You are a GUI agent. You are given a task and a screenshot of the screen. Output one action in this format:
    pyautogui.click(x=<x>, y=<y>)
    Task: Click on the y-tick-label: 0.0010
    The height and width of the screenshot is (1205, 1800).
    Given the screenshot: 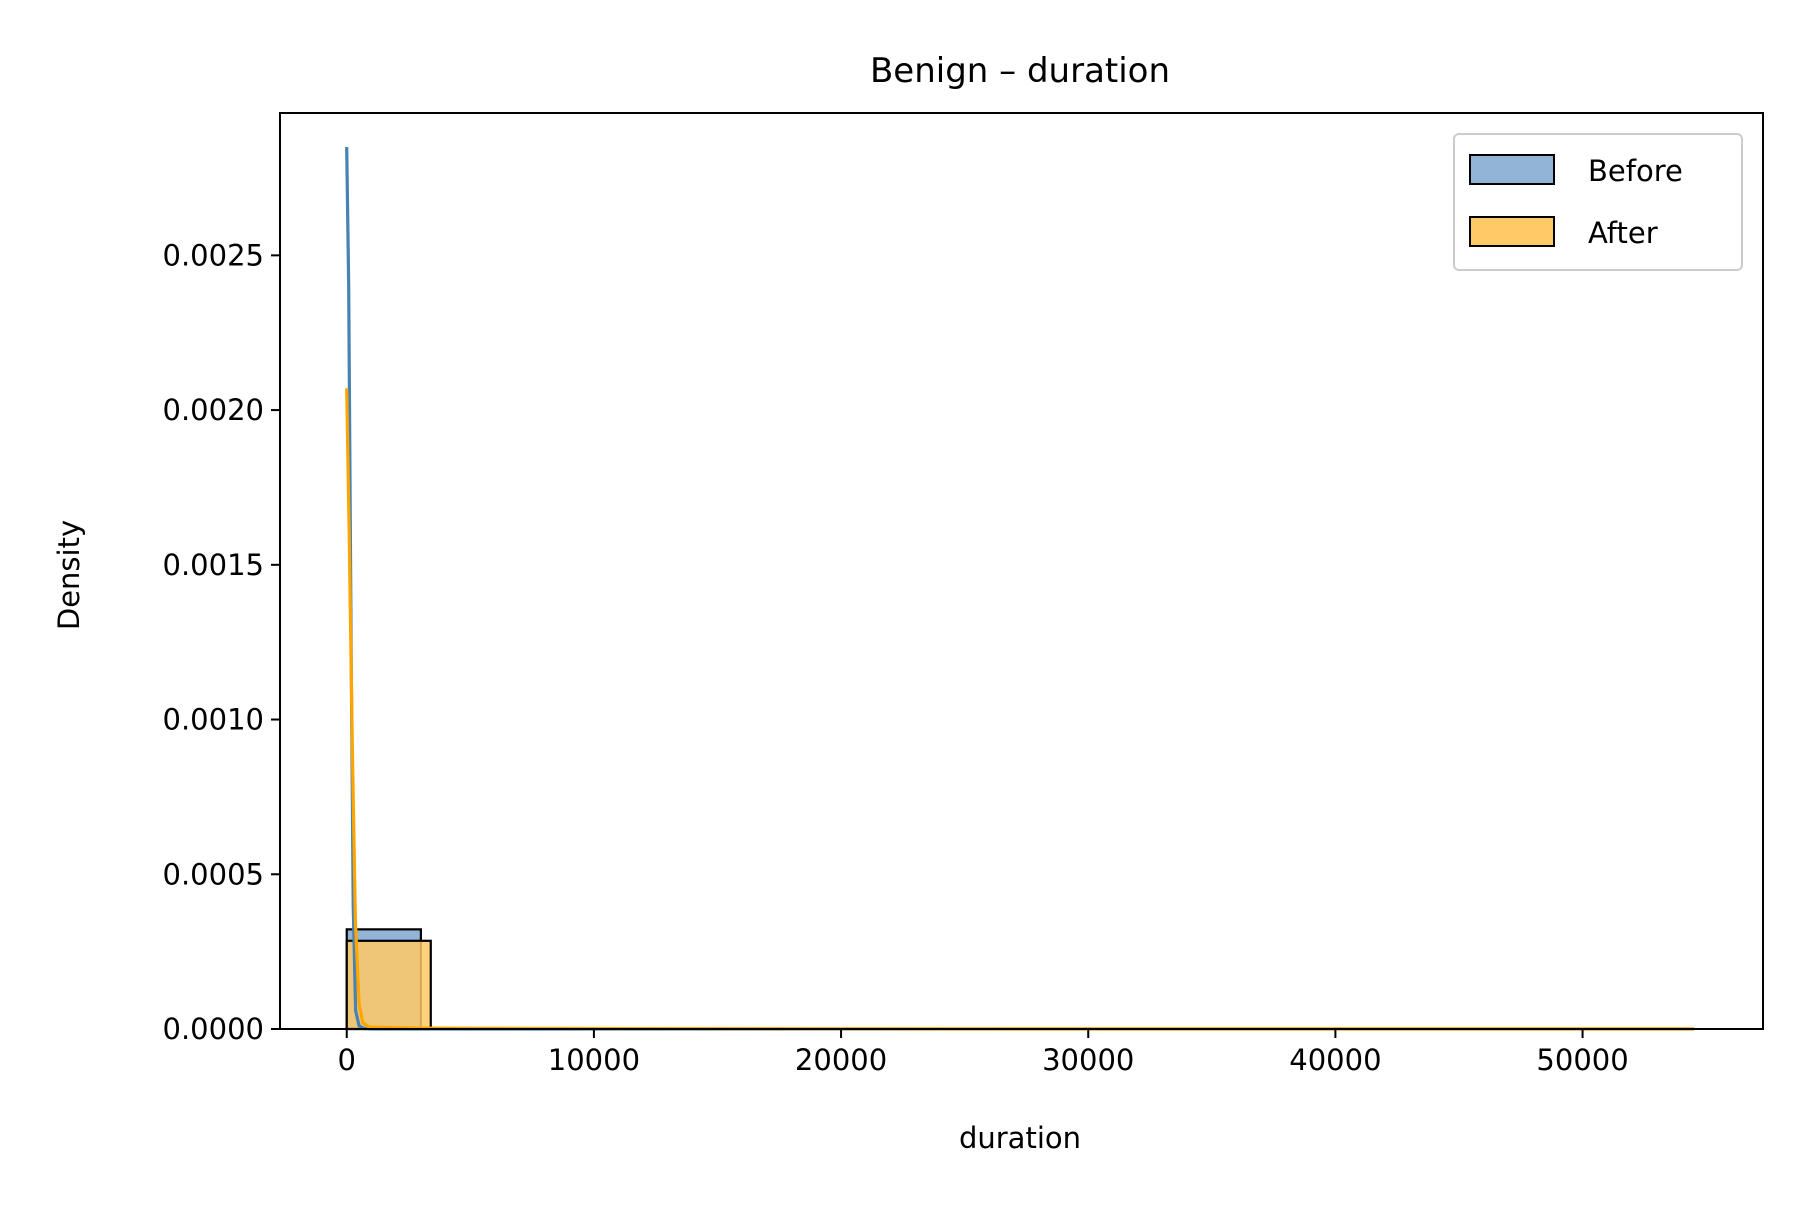 What is the action you would take?
    pyautogui.click(x=213, y=720)
    